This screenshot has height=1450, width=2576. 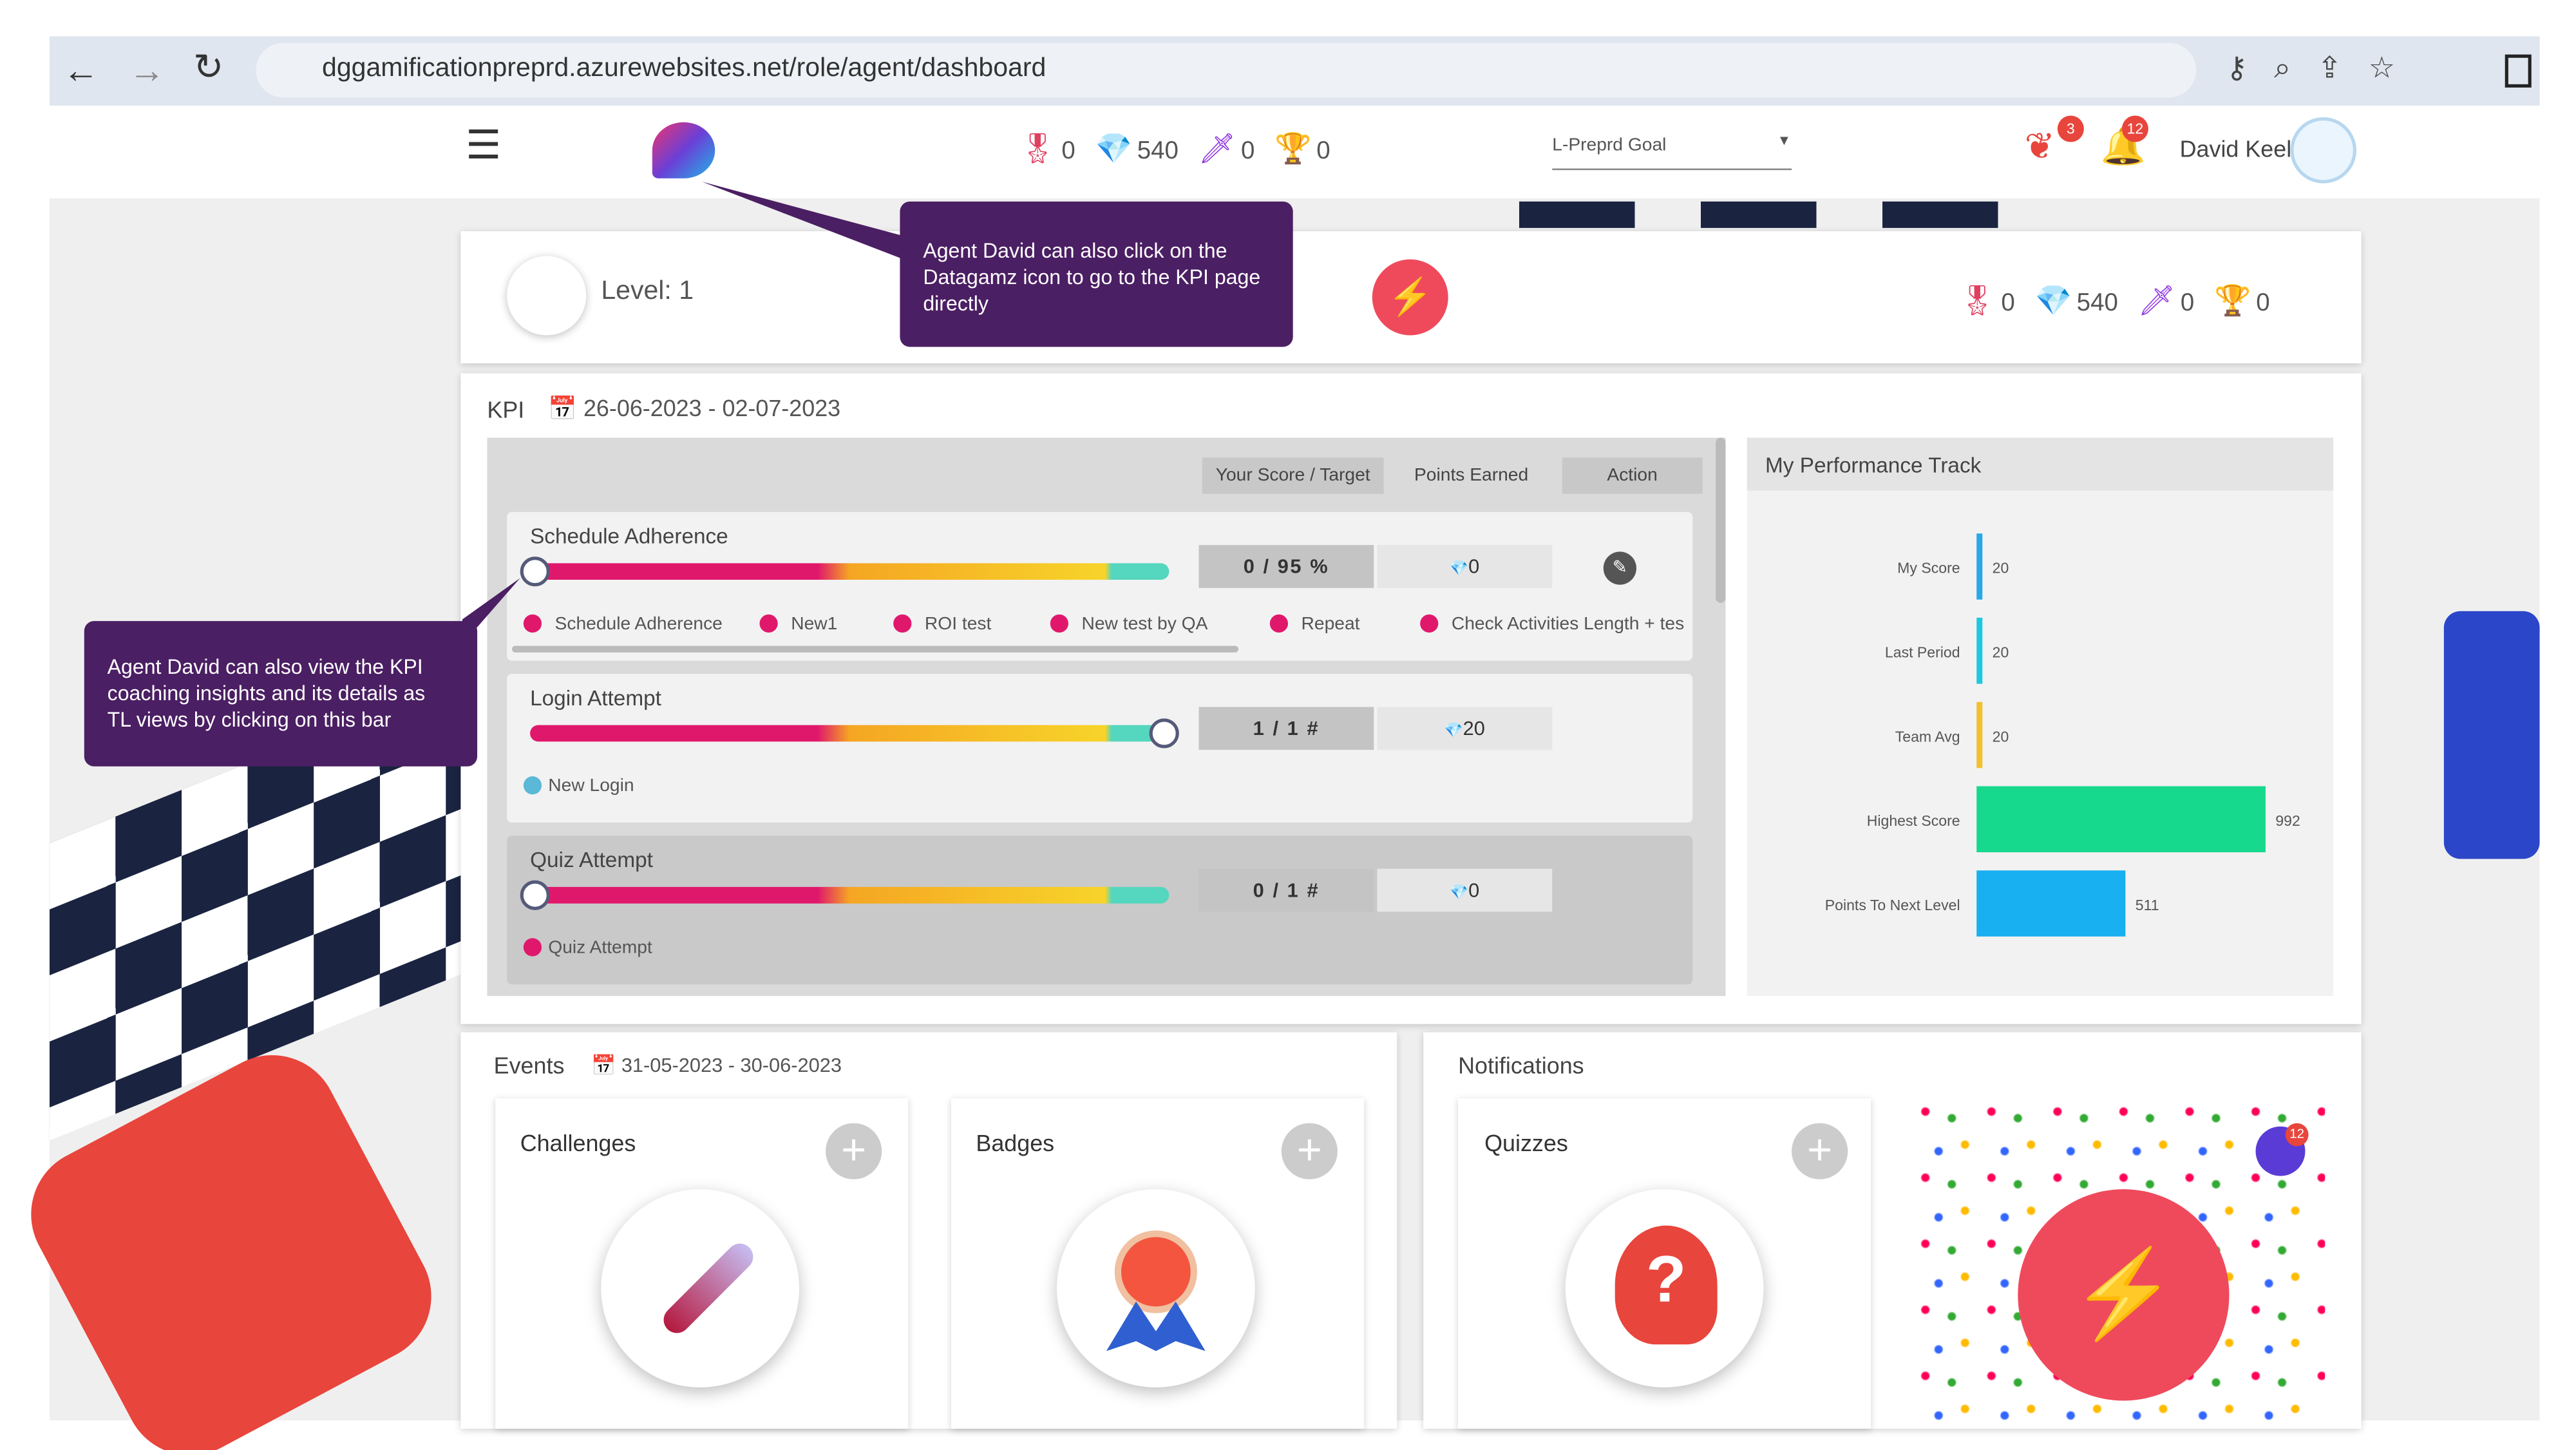 What do you see at coordinates (1977, 301) in the screenshot?
I see `stat-icon: 🎖` at bounding box center [1977, 301].